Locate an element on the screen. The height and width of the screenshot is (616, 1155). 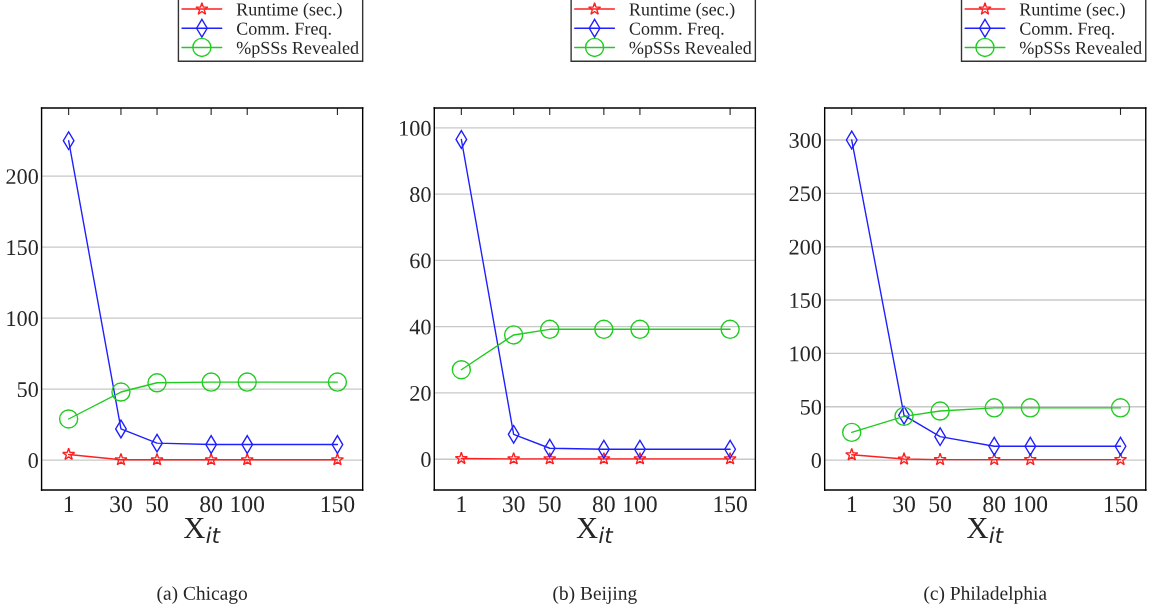
y-tick-label: 80 is located at coordinates (420, 195).